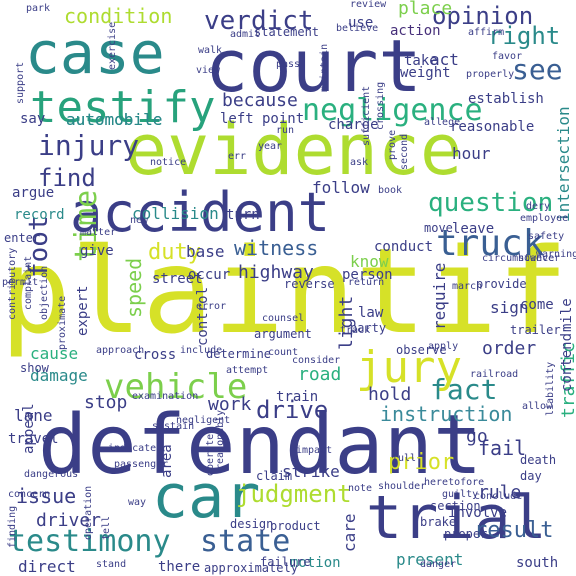 This screenshot has height=576, width=576. What do you see at coordinates (97, 251) in the screenshot?
I see `word-give: give` at bounding box center [97, 251].